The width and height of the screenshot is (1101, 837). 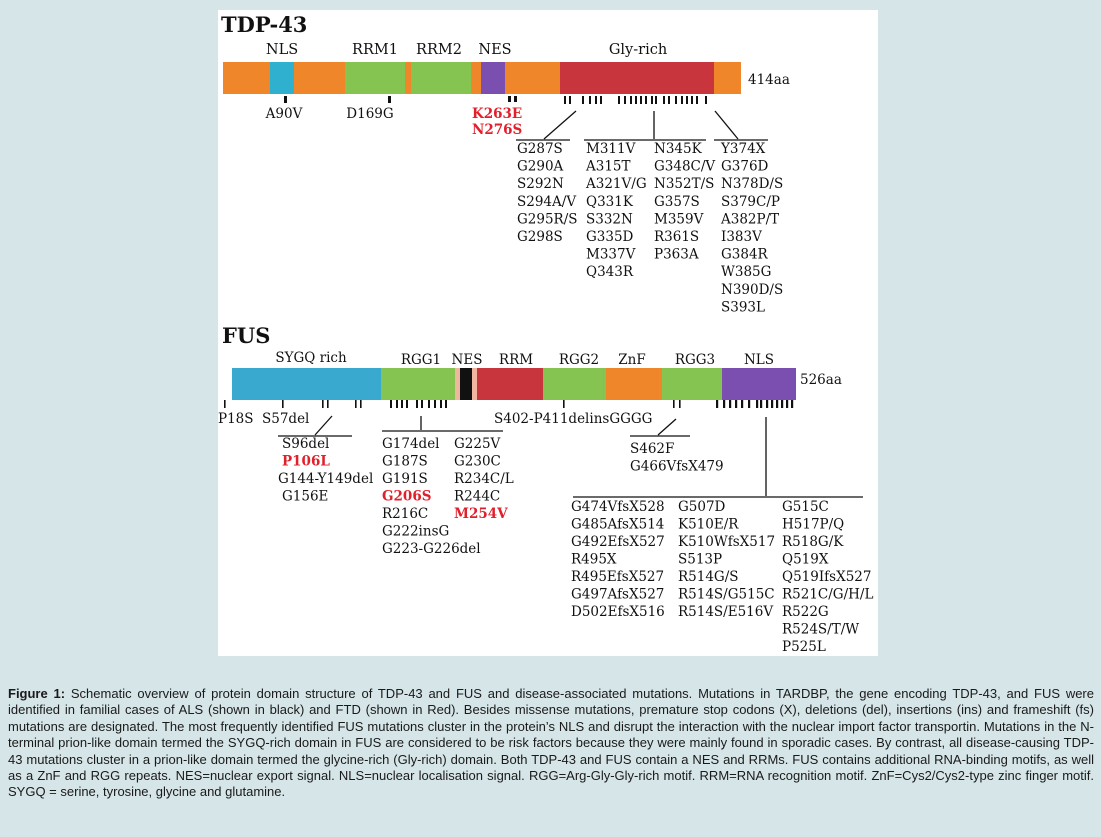 I want to click on fus-label-rgg2: RGG2, so click(x=579, y=360).